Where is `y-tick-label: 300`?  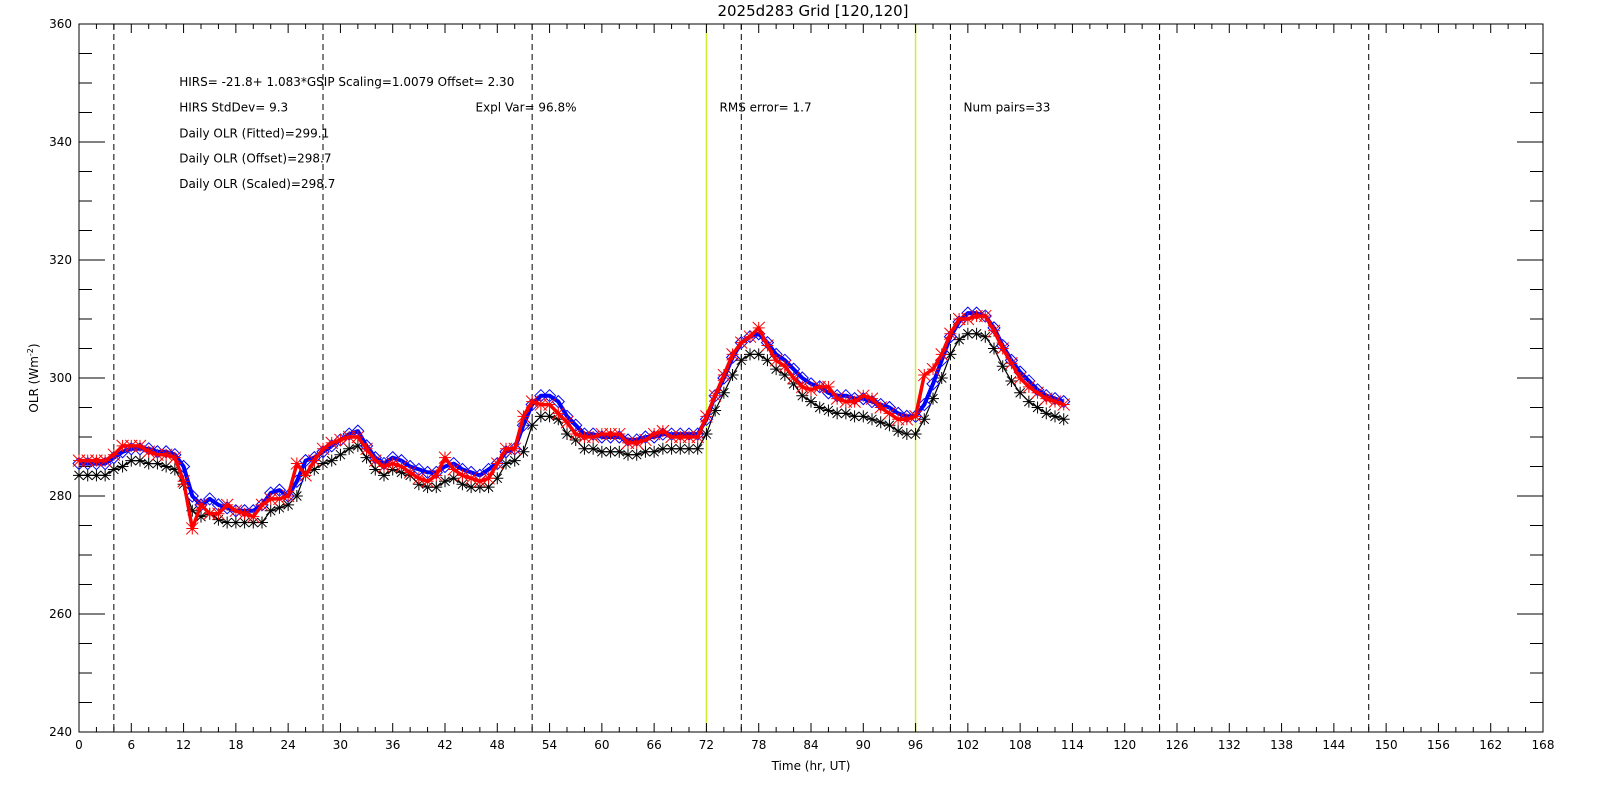 y-tick-label: 300 is located at coordinates (60, 378).